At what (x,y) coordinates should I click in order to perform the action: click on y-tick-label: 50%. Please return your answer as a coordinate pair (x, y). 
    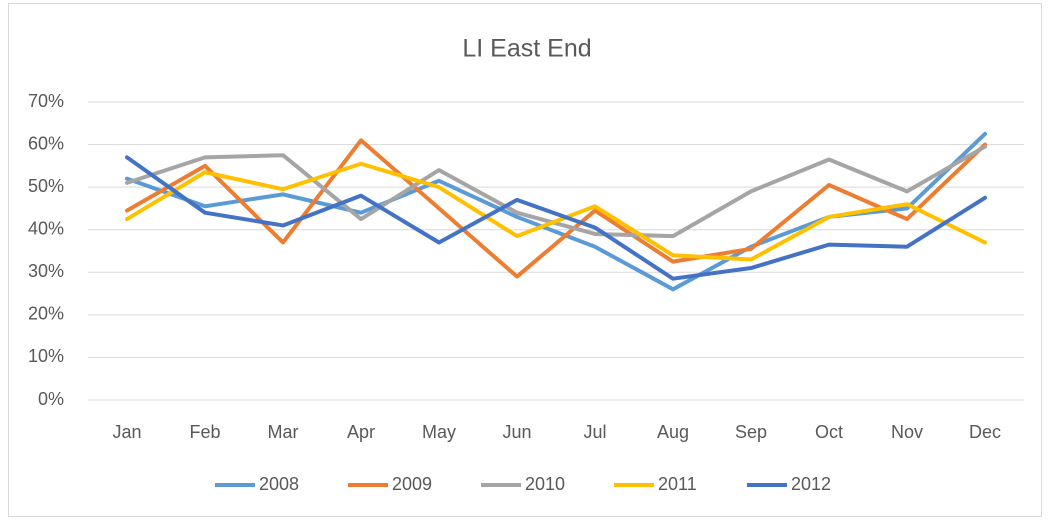
    Looking at the image, I should click on (46, 186).